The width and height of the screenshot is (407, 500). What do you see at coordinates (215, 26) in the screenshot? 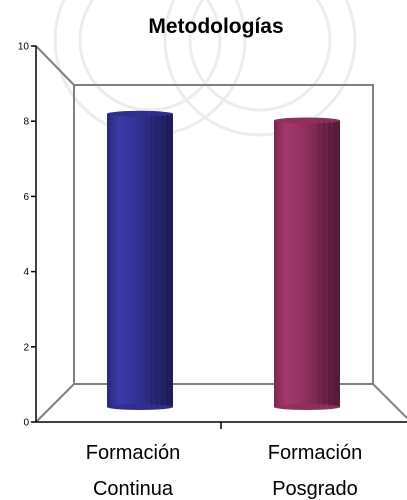
I see `chart-title: Metodologías` at bounding box center [215, 26].